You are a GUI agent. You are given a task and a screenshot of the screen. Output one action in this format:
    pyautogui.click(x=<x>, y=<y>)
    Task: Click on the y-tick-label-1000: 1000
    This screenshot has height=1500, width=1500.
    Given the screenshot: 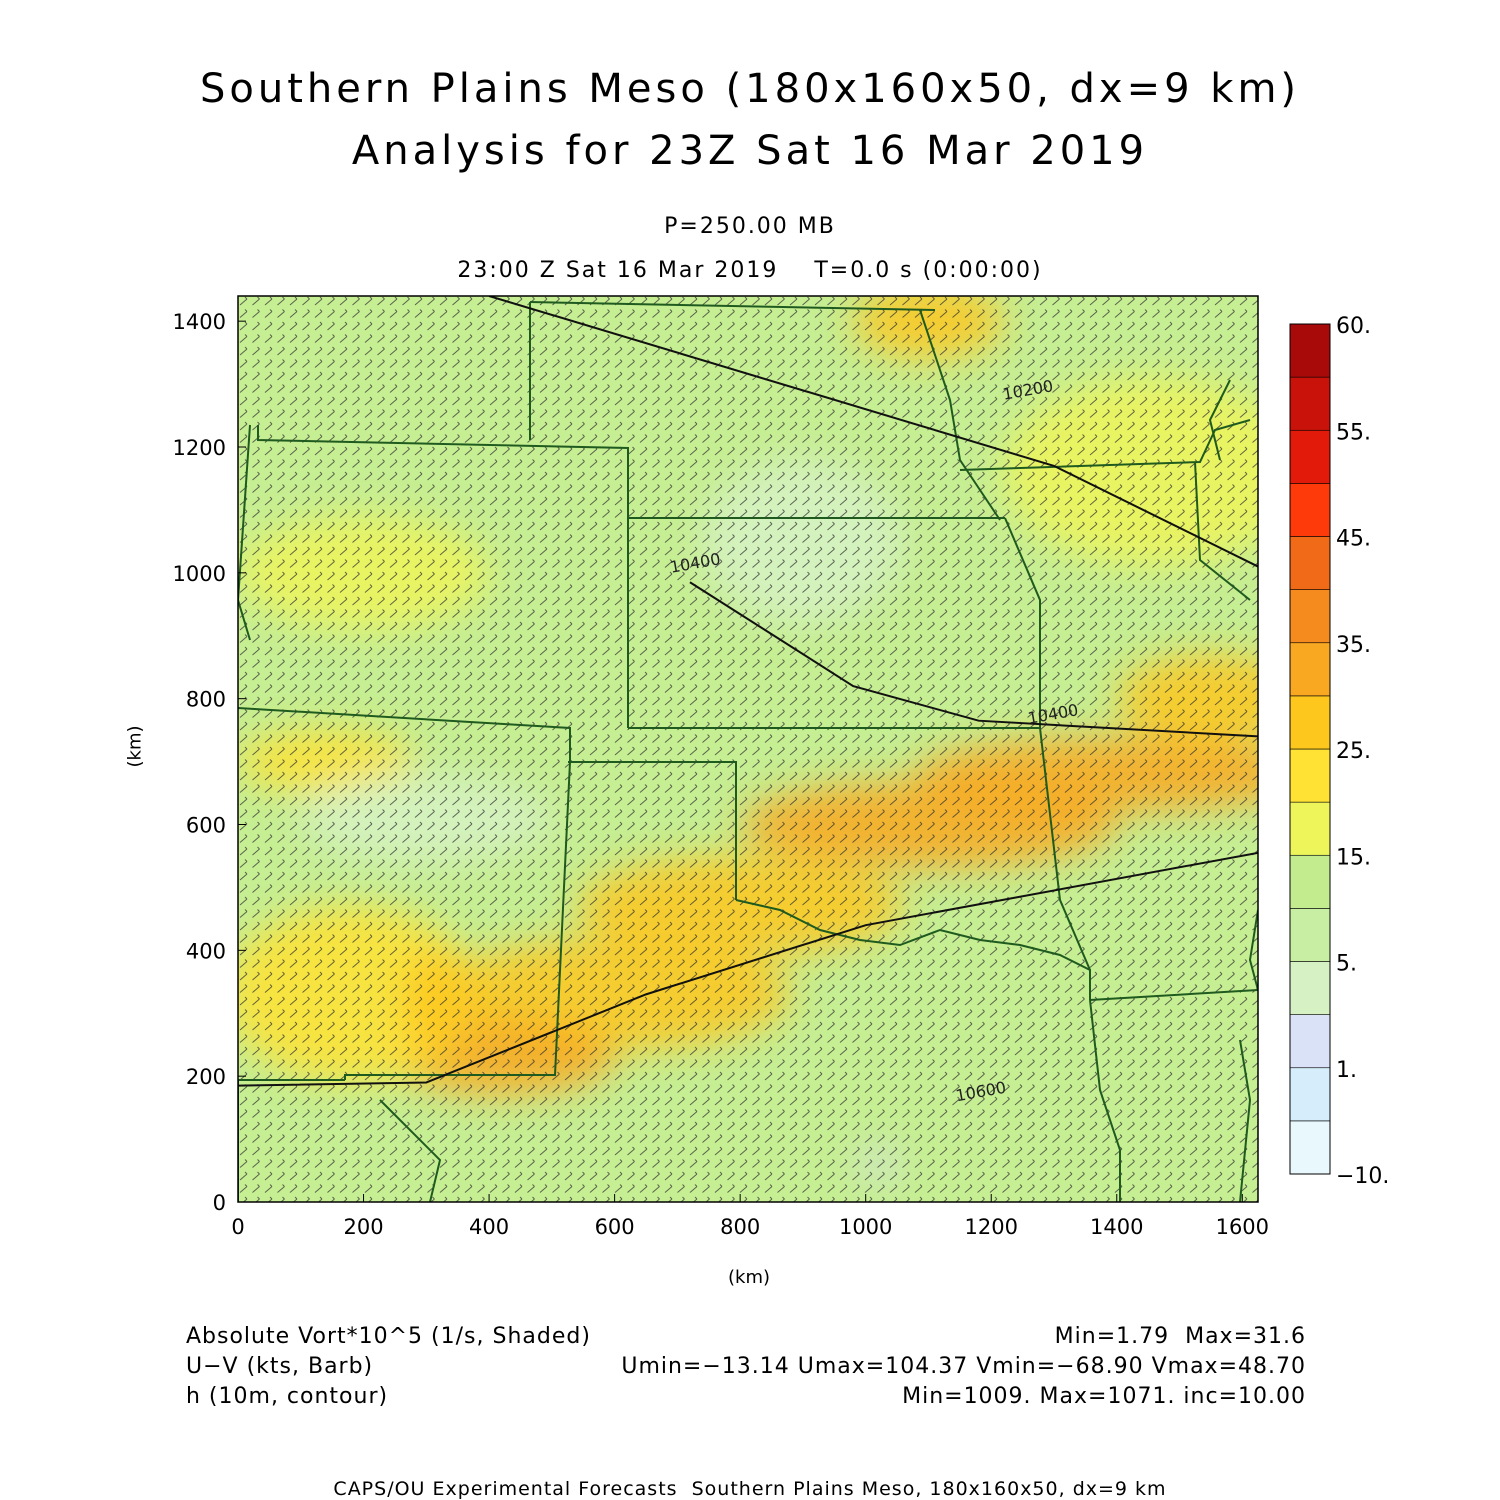 What is the action you would take?
    pyautogui.click(x=199, y=574)
    